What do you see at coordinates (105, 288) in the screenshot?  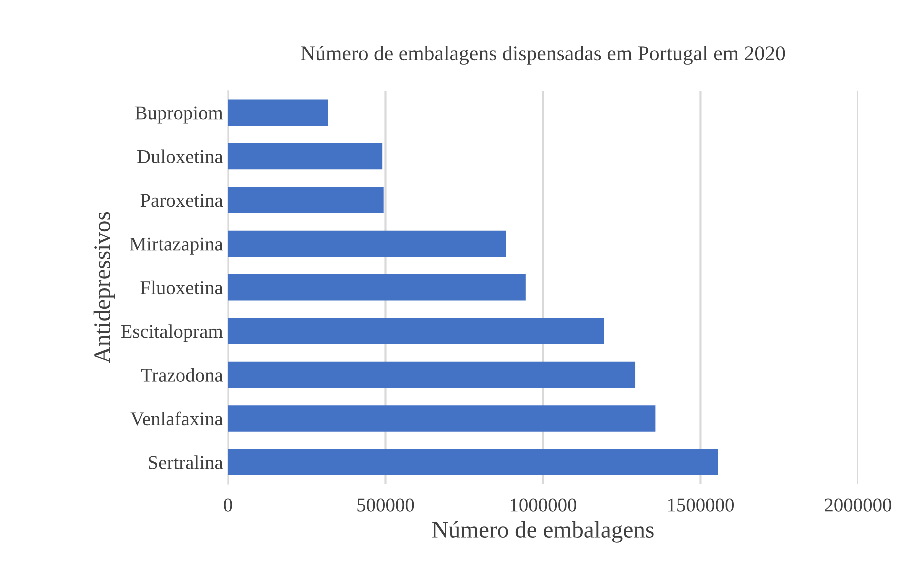 I see `y-axis-title: Antidepressivos` at bounding box center [105, 288].